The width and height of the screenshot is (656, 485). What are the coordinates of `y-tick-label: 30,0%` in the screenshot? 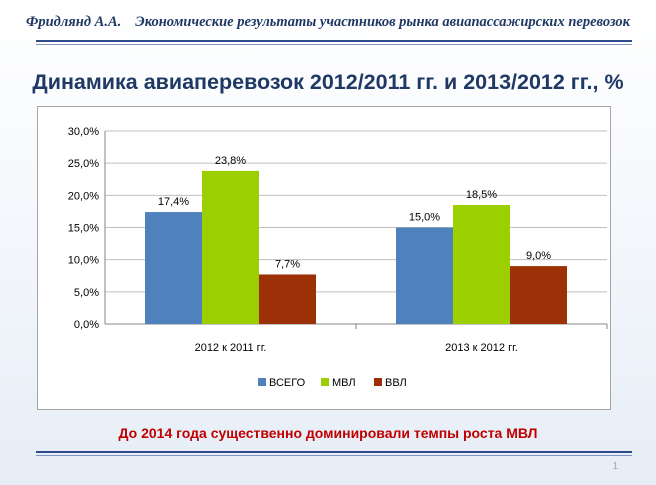 It's located at (83, 132).